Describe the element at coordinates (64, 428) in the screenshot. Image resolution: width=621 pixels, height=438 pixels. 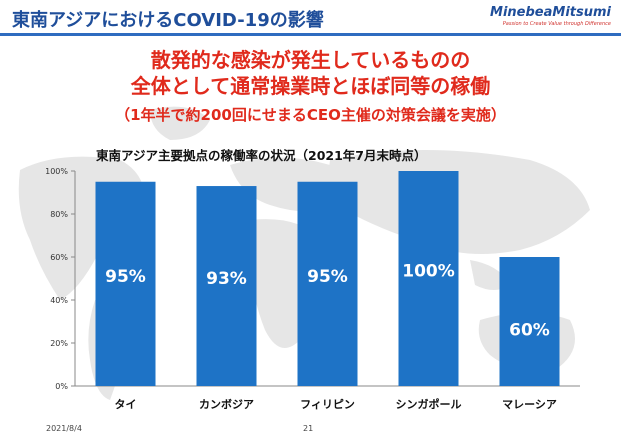
I see `footer-date: 2021/8/4` at that location.